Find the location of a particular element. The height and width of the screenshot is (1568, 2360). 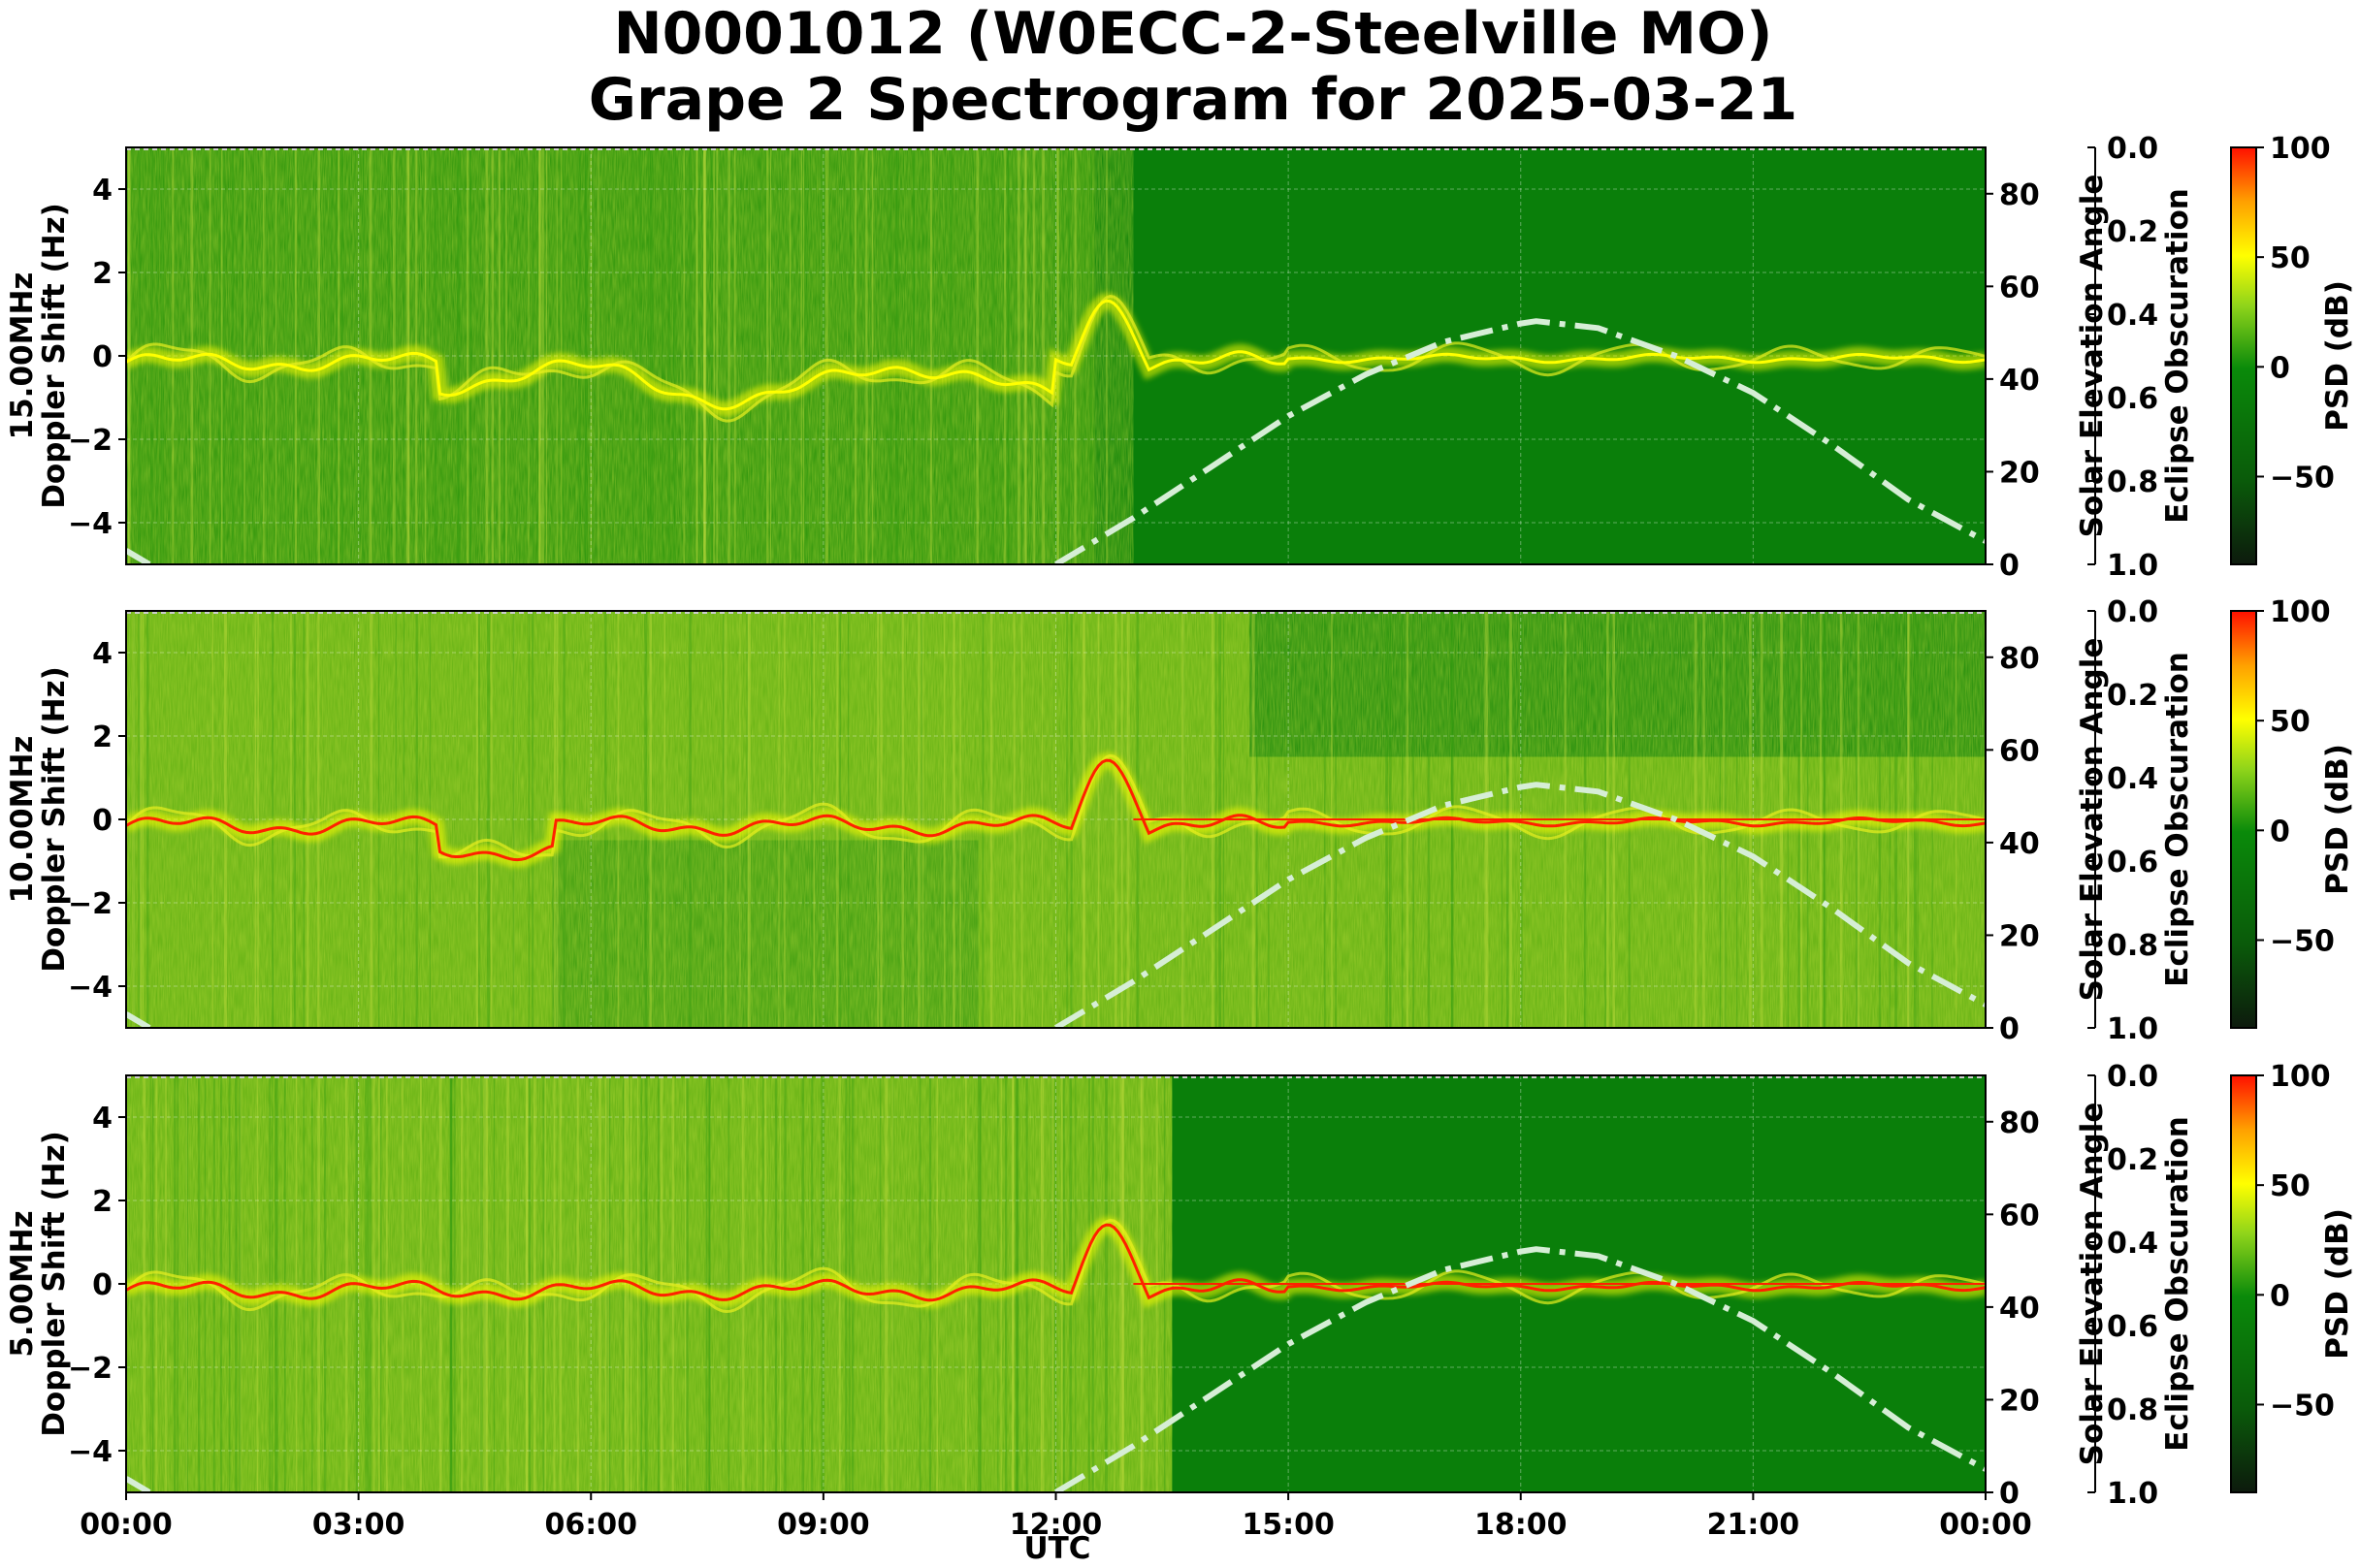

x-tick-label: 15:00 is located at coordinates (1288, 1525).